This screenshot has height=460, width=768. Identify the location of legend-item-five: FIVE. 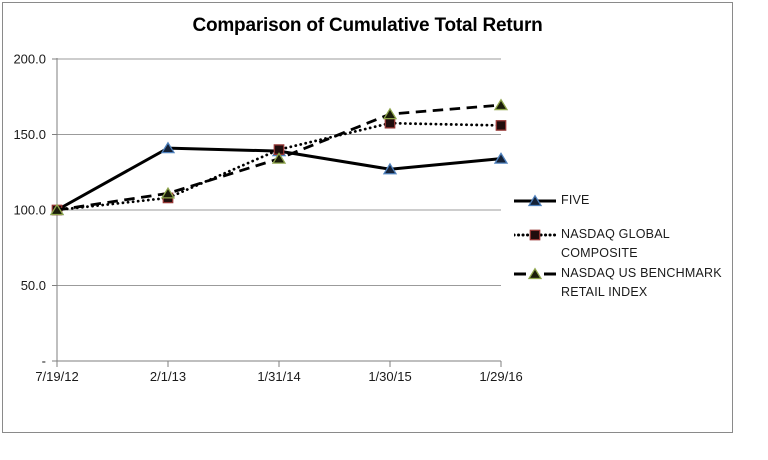
(552, 200).